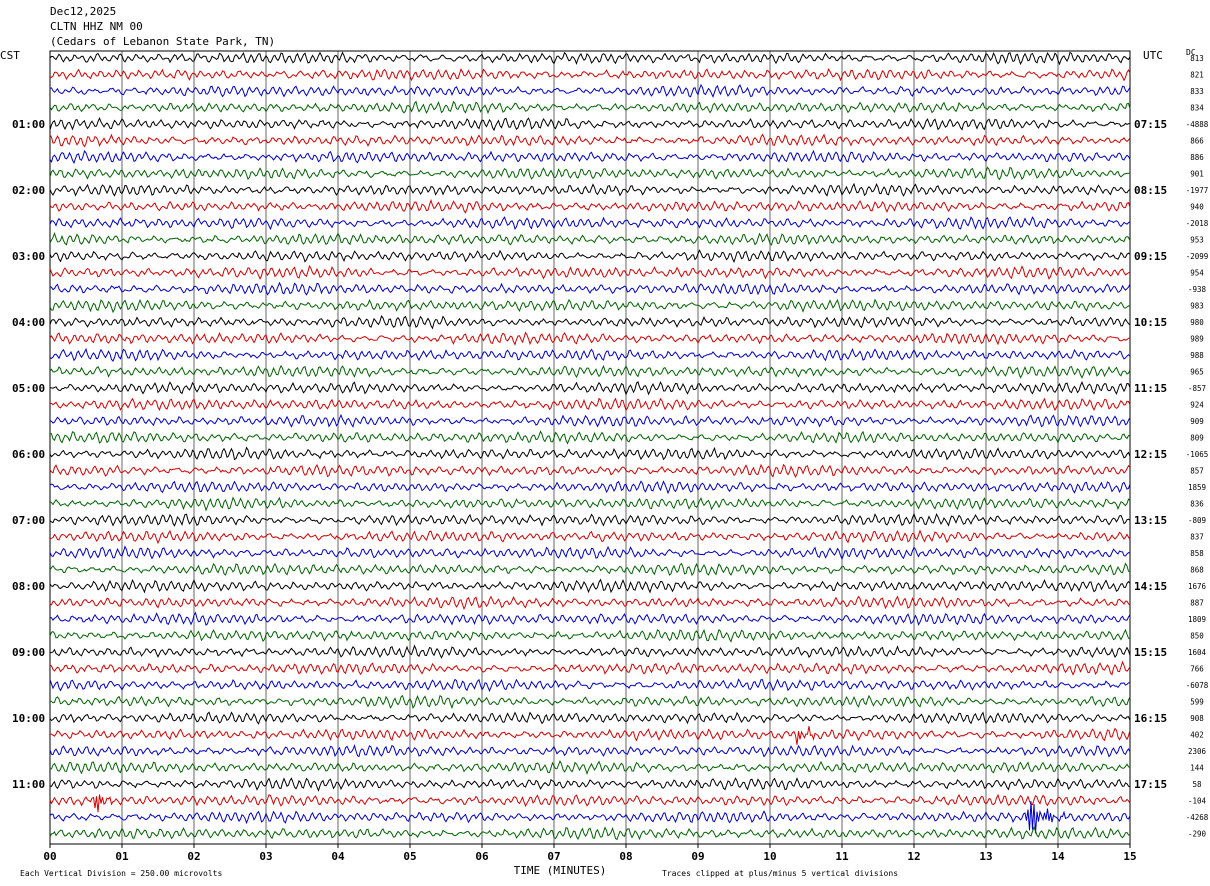 Image resolution: width=1210 pixels, height=886 pixels. What do you see at coordinates (1197, 355) in the screenshot?
I see `dc-offset-label: 988` at bounding box center [1197, 355].